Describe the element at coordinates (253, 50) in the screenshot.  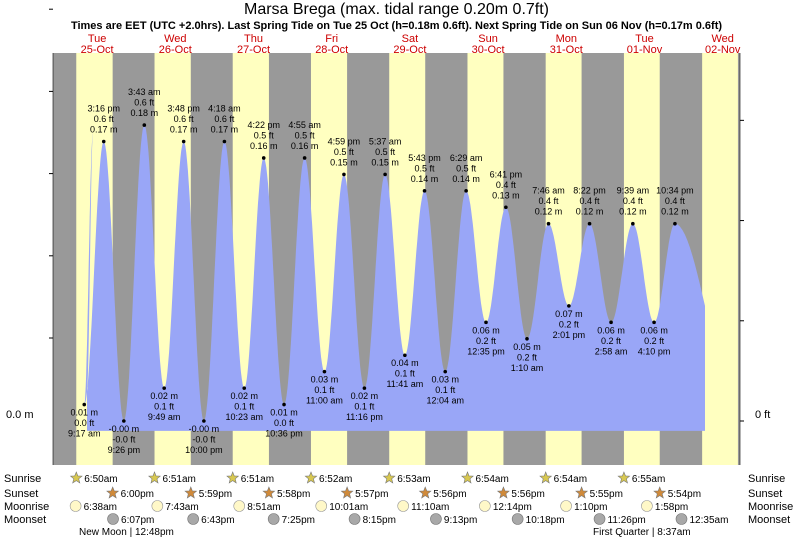
I see `day-date-label: 27-Oct` at that location.